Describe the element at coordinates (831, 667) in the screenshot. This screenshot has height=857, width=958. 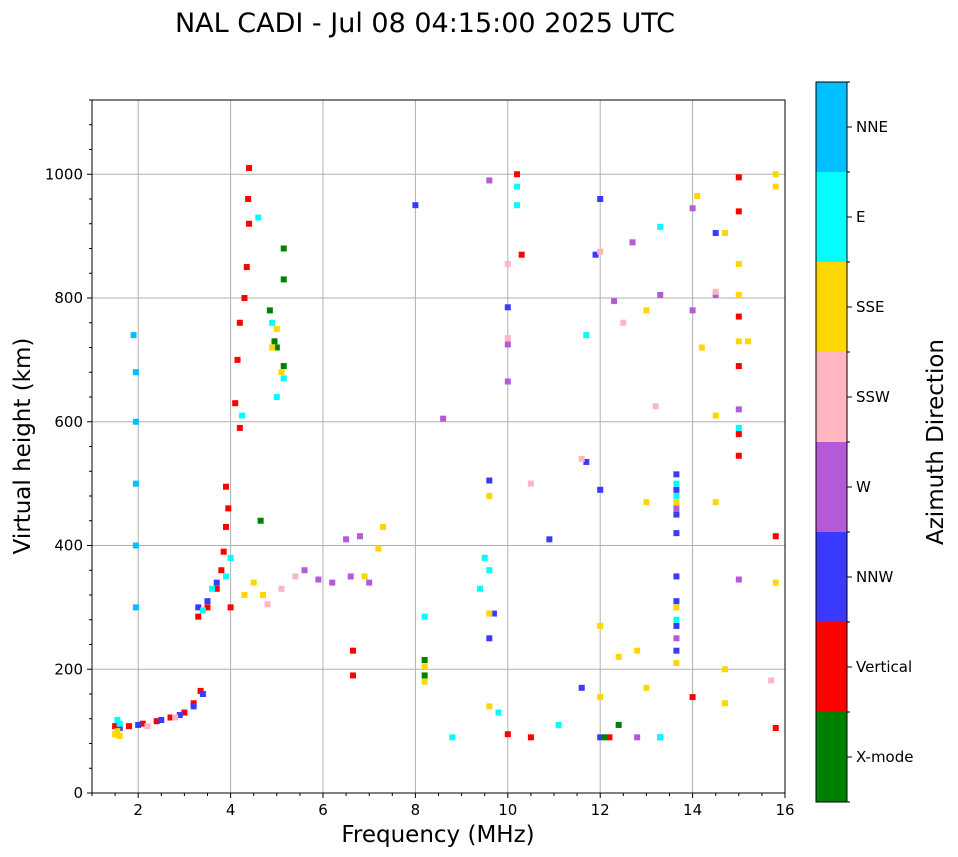
I see `colorbar-swatch-vertical` at that location.